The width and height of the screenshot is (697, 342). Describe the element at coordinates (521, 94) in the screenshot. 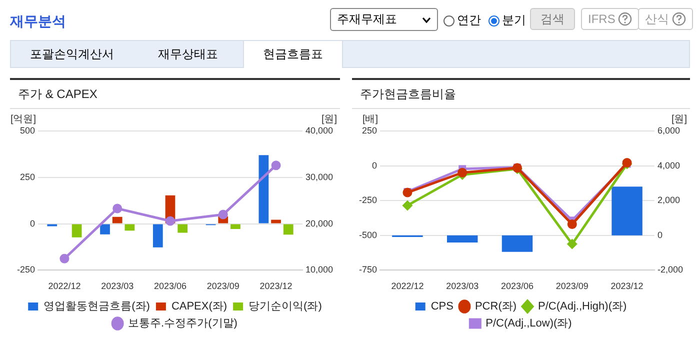

I see `chart-title: 주가현금흐름비율` at that location.